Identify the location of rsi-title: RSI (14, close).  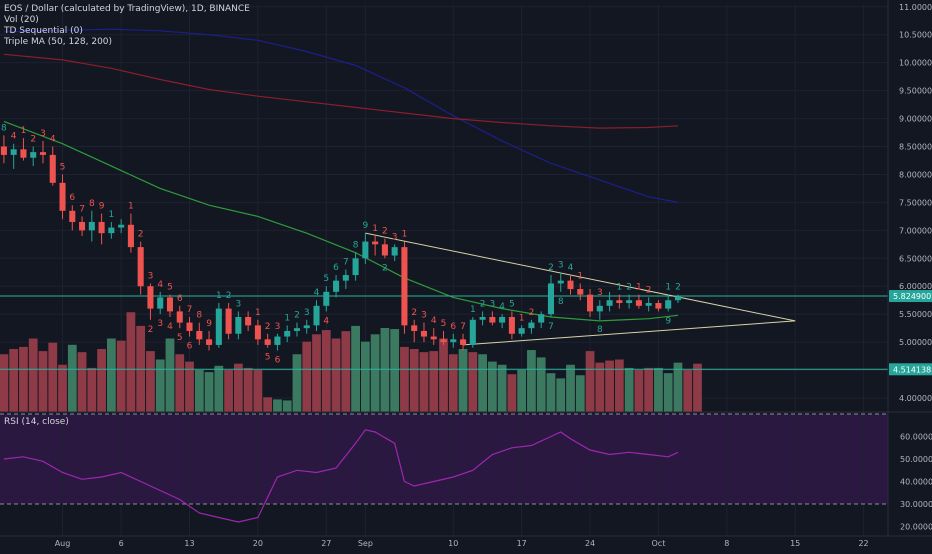
(36, 422).